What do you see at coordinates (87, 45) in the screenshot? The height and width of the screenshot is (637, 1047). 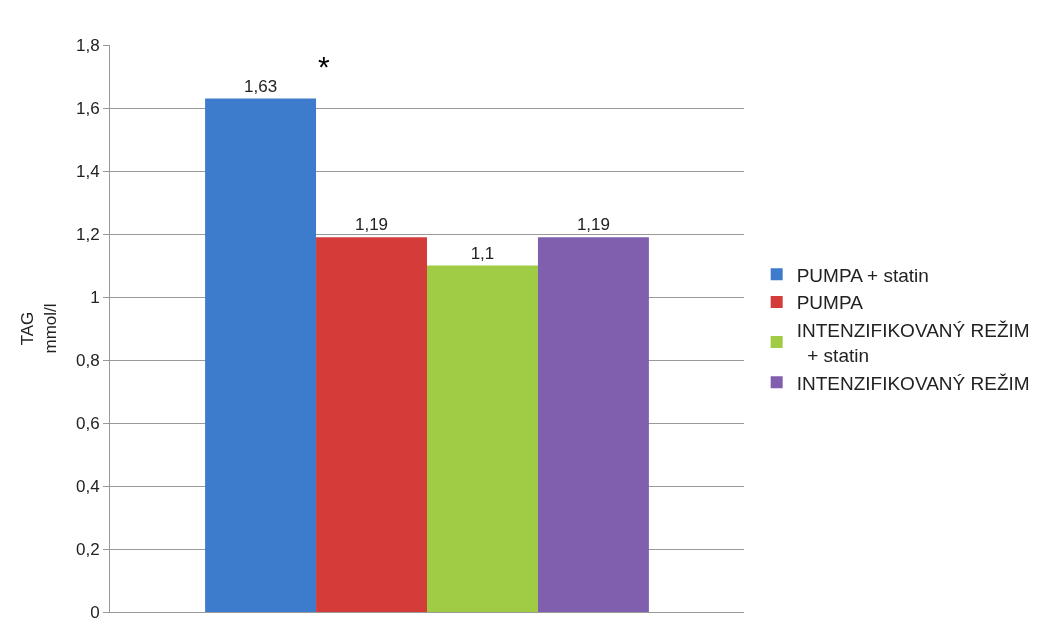 I see `y-tick-label: 1,8` at bounding box center [87, 45].